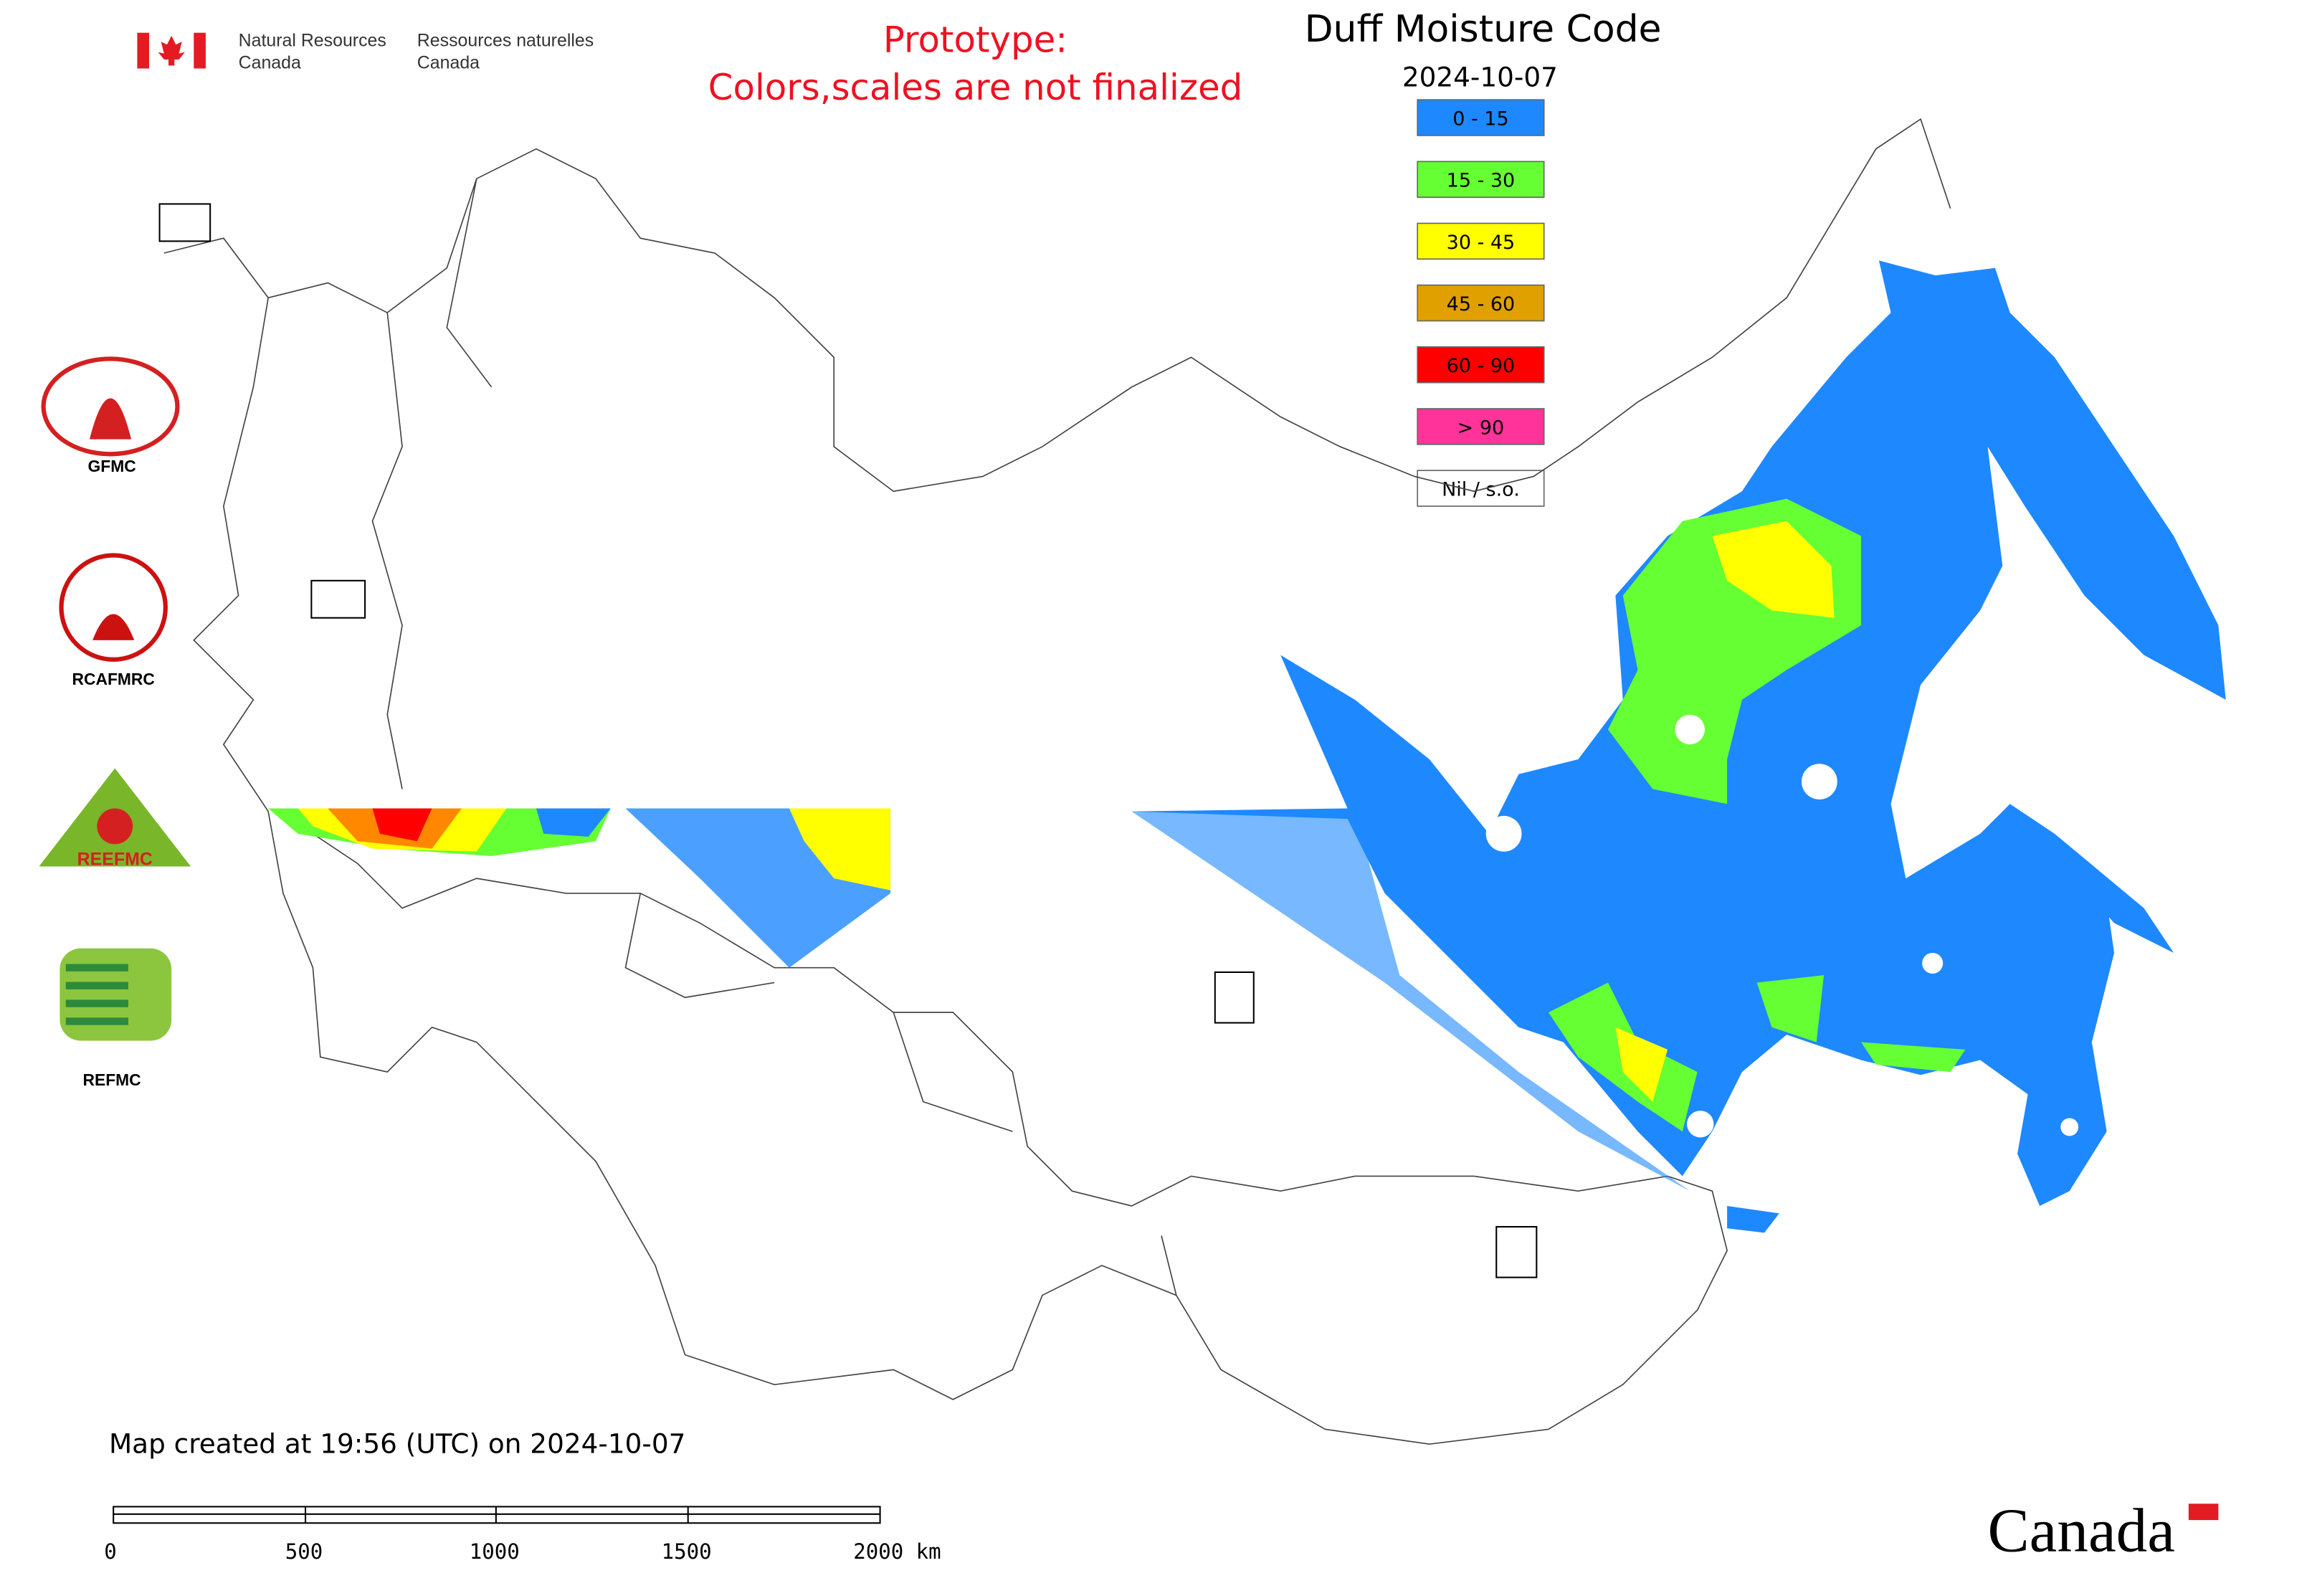  What do you see at coordinates (449, 63) in the screenshot?
I see `agency-fr: Canada` at bounding box center [449, 63].